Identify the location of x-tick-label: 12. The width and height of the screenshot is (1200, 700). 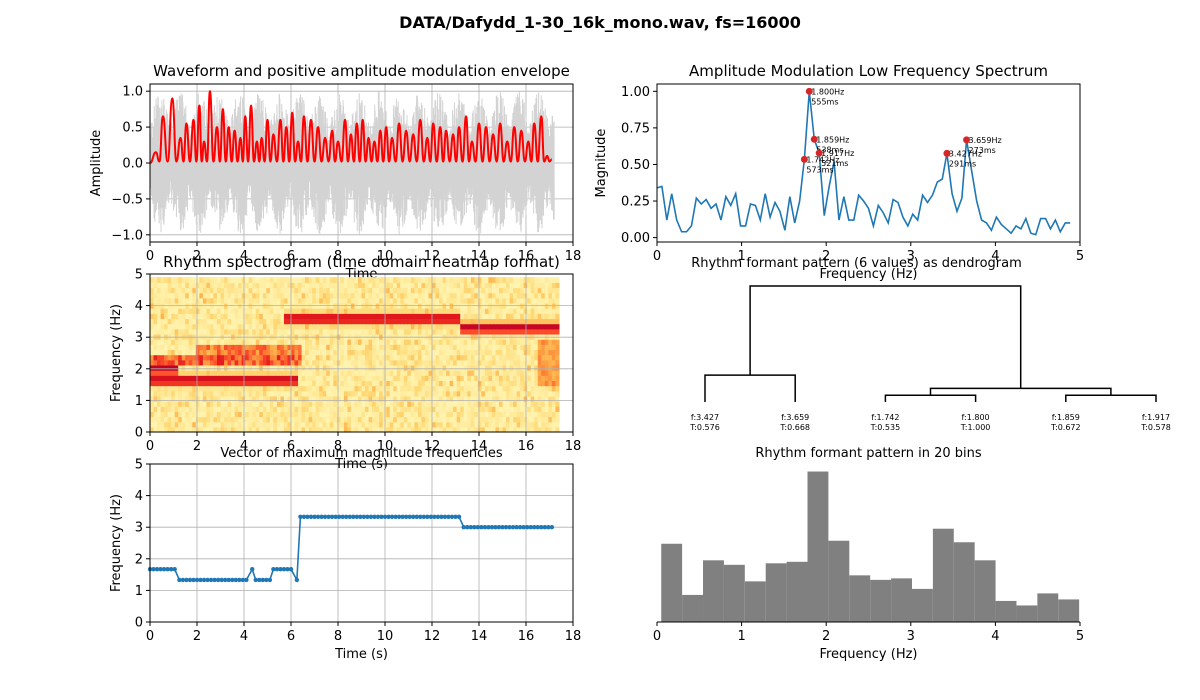
(432, 636).